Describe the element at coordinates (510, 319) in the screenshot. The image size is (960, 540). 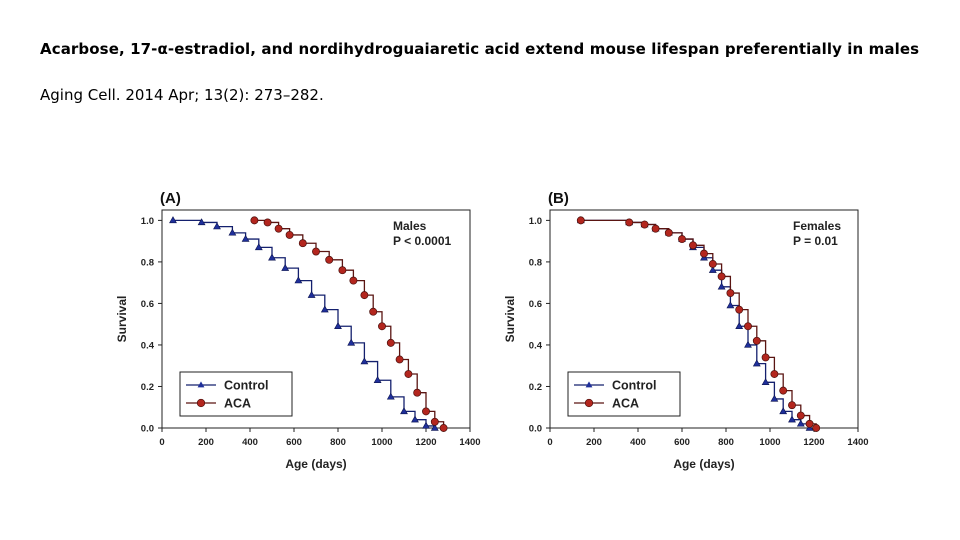
I see `y-axis-label: Survival` at that location.